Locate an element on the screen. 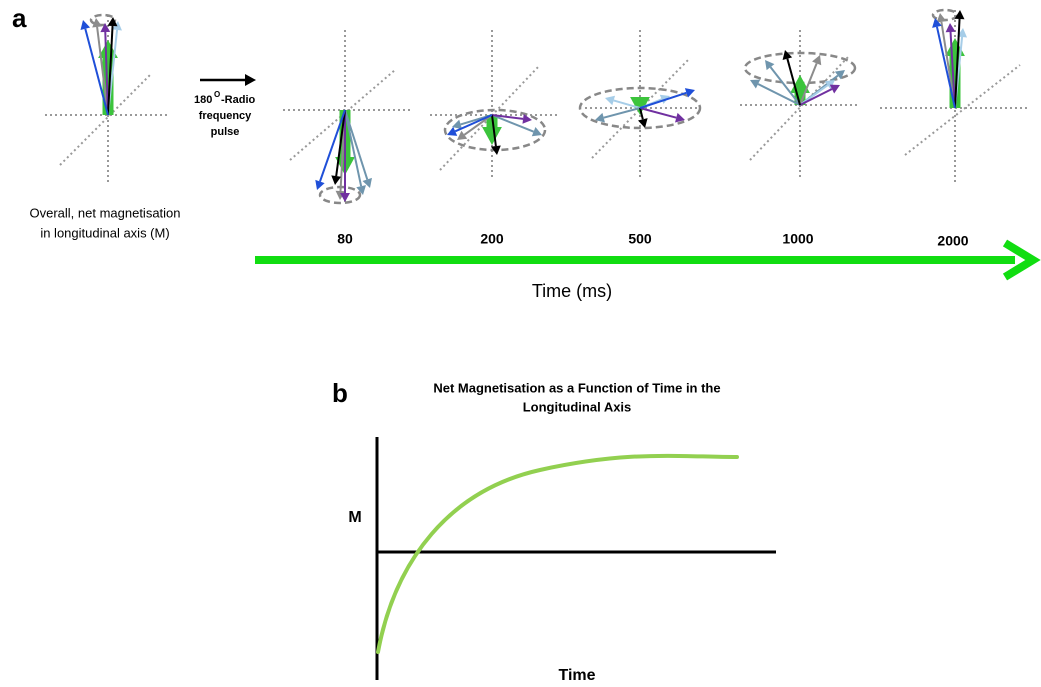 The height and width of the screenshot is (687, 1041). panel-label: a is located at coordinates (19, 18).